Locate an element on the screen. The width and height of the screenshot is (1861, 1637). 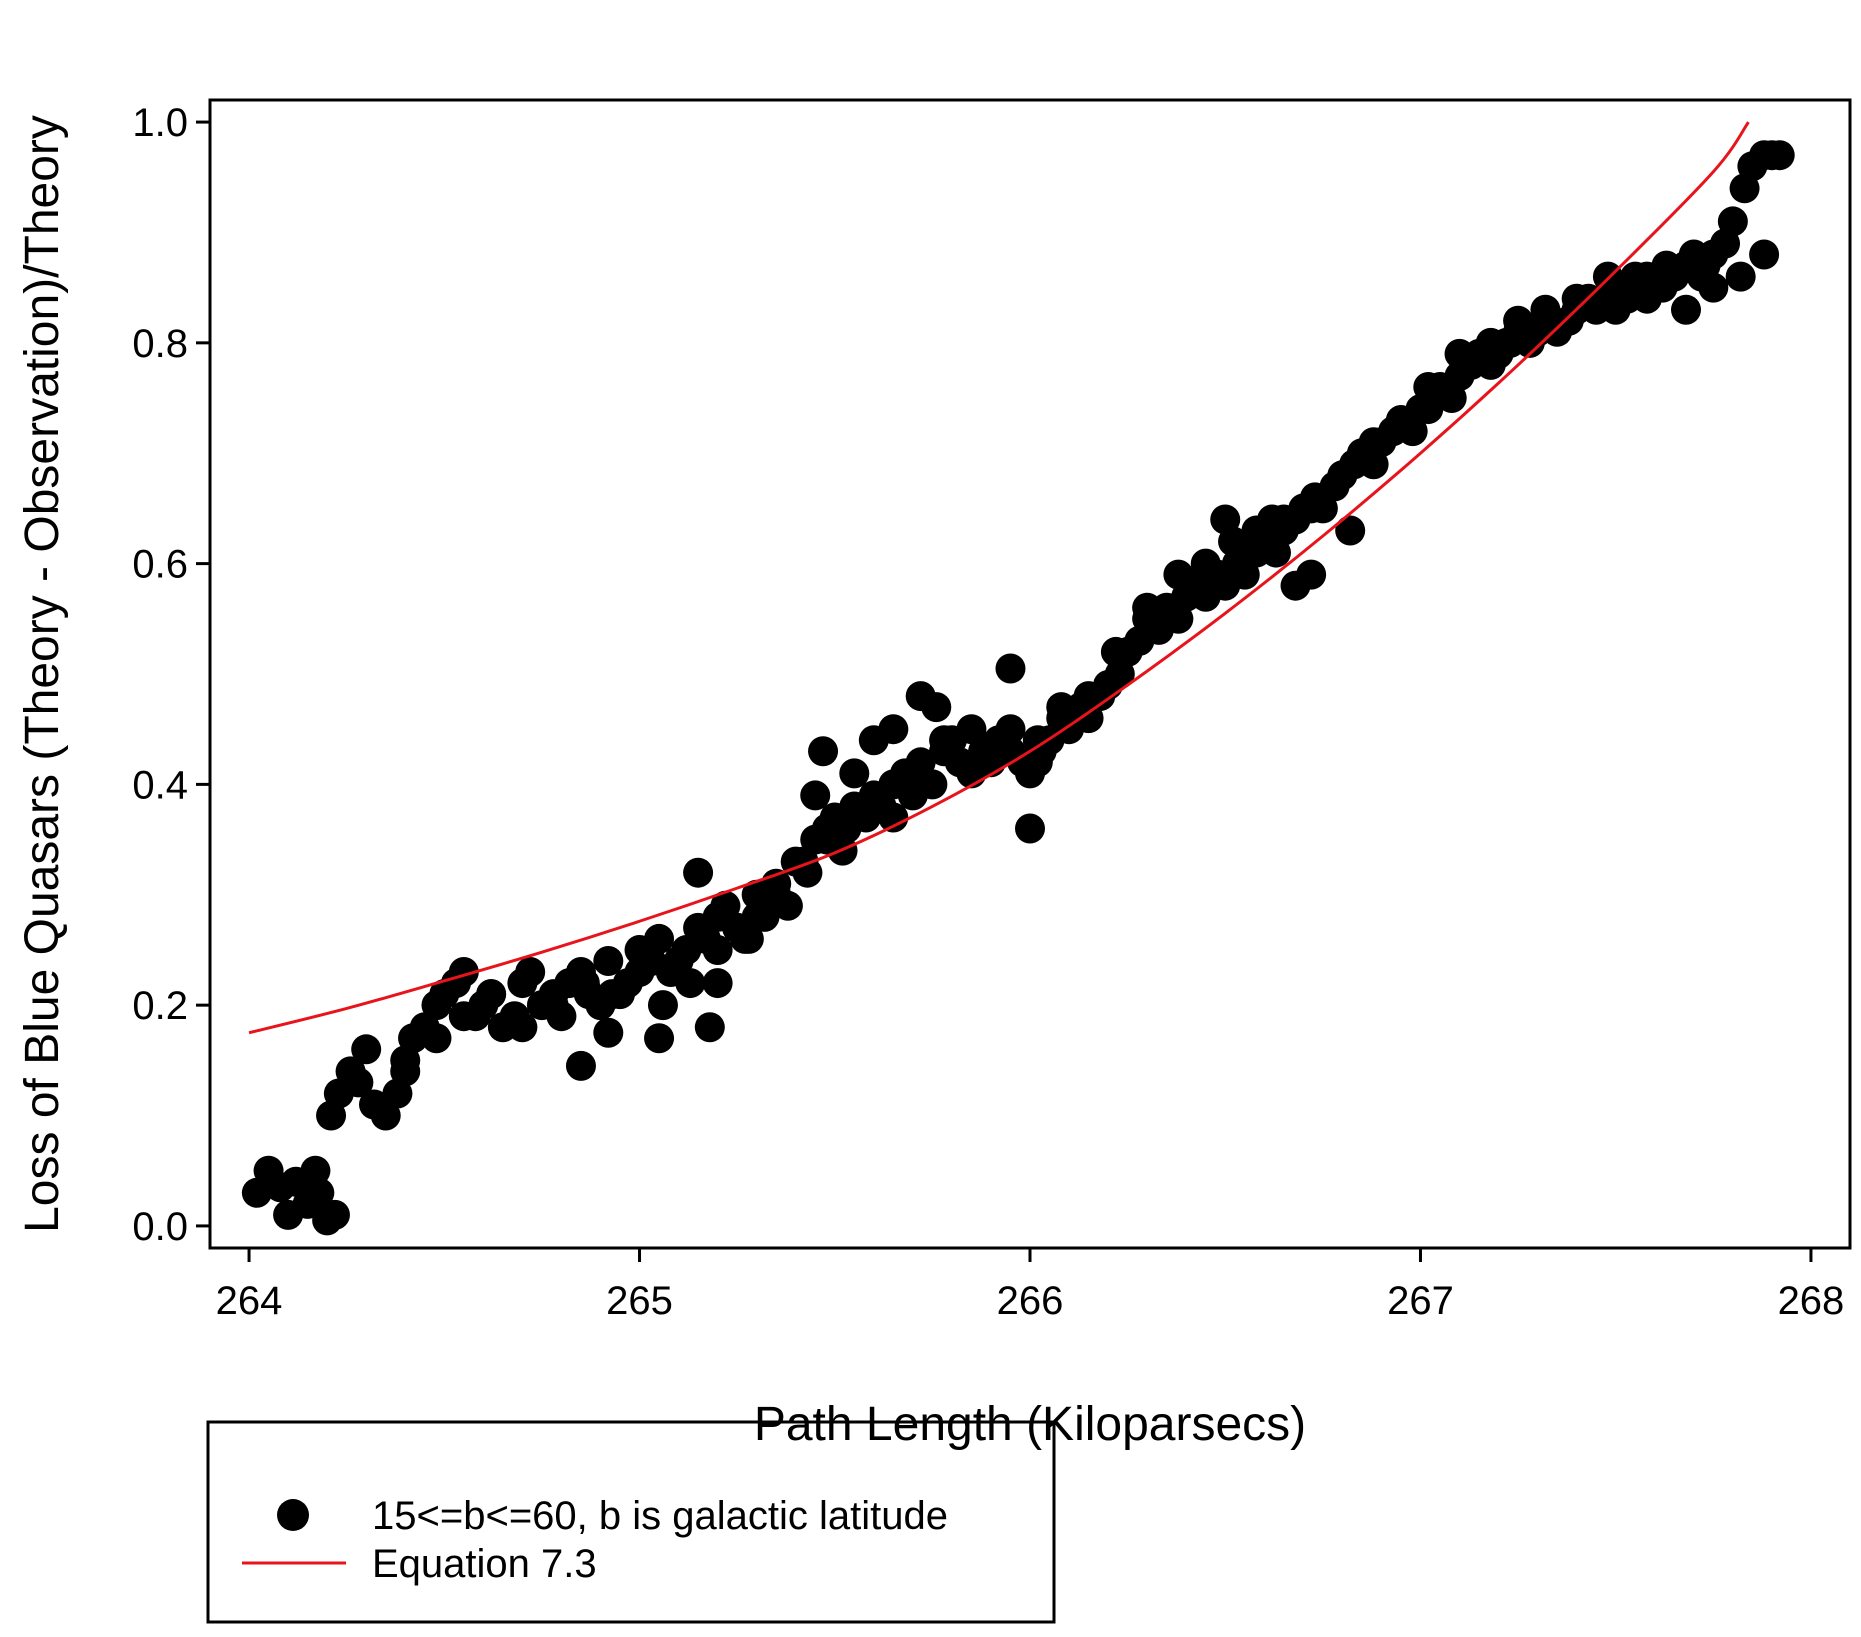
y-tick-label: 0.8 is located at coordinates (160, 344).